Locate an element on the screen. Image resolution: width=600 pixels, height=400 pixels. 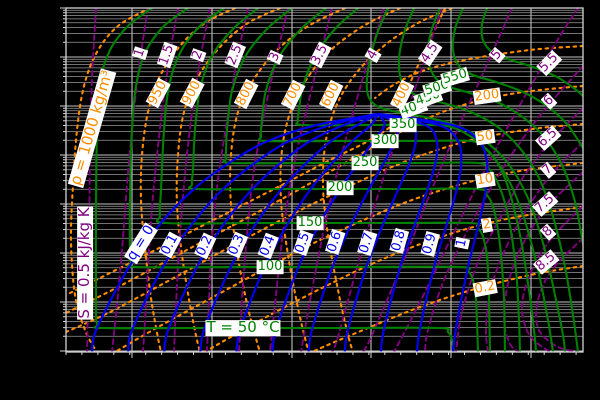
isentropes-line-7.5 is located at coordinates (543, 261).